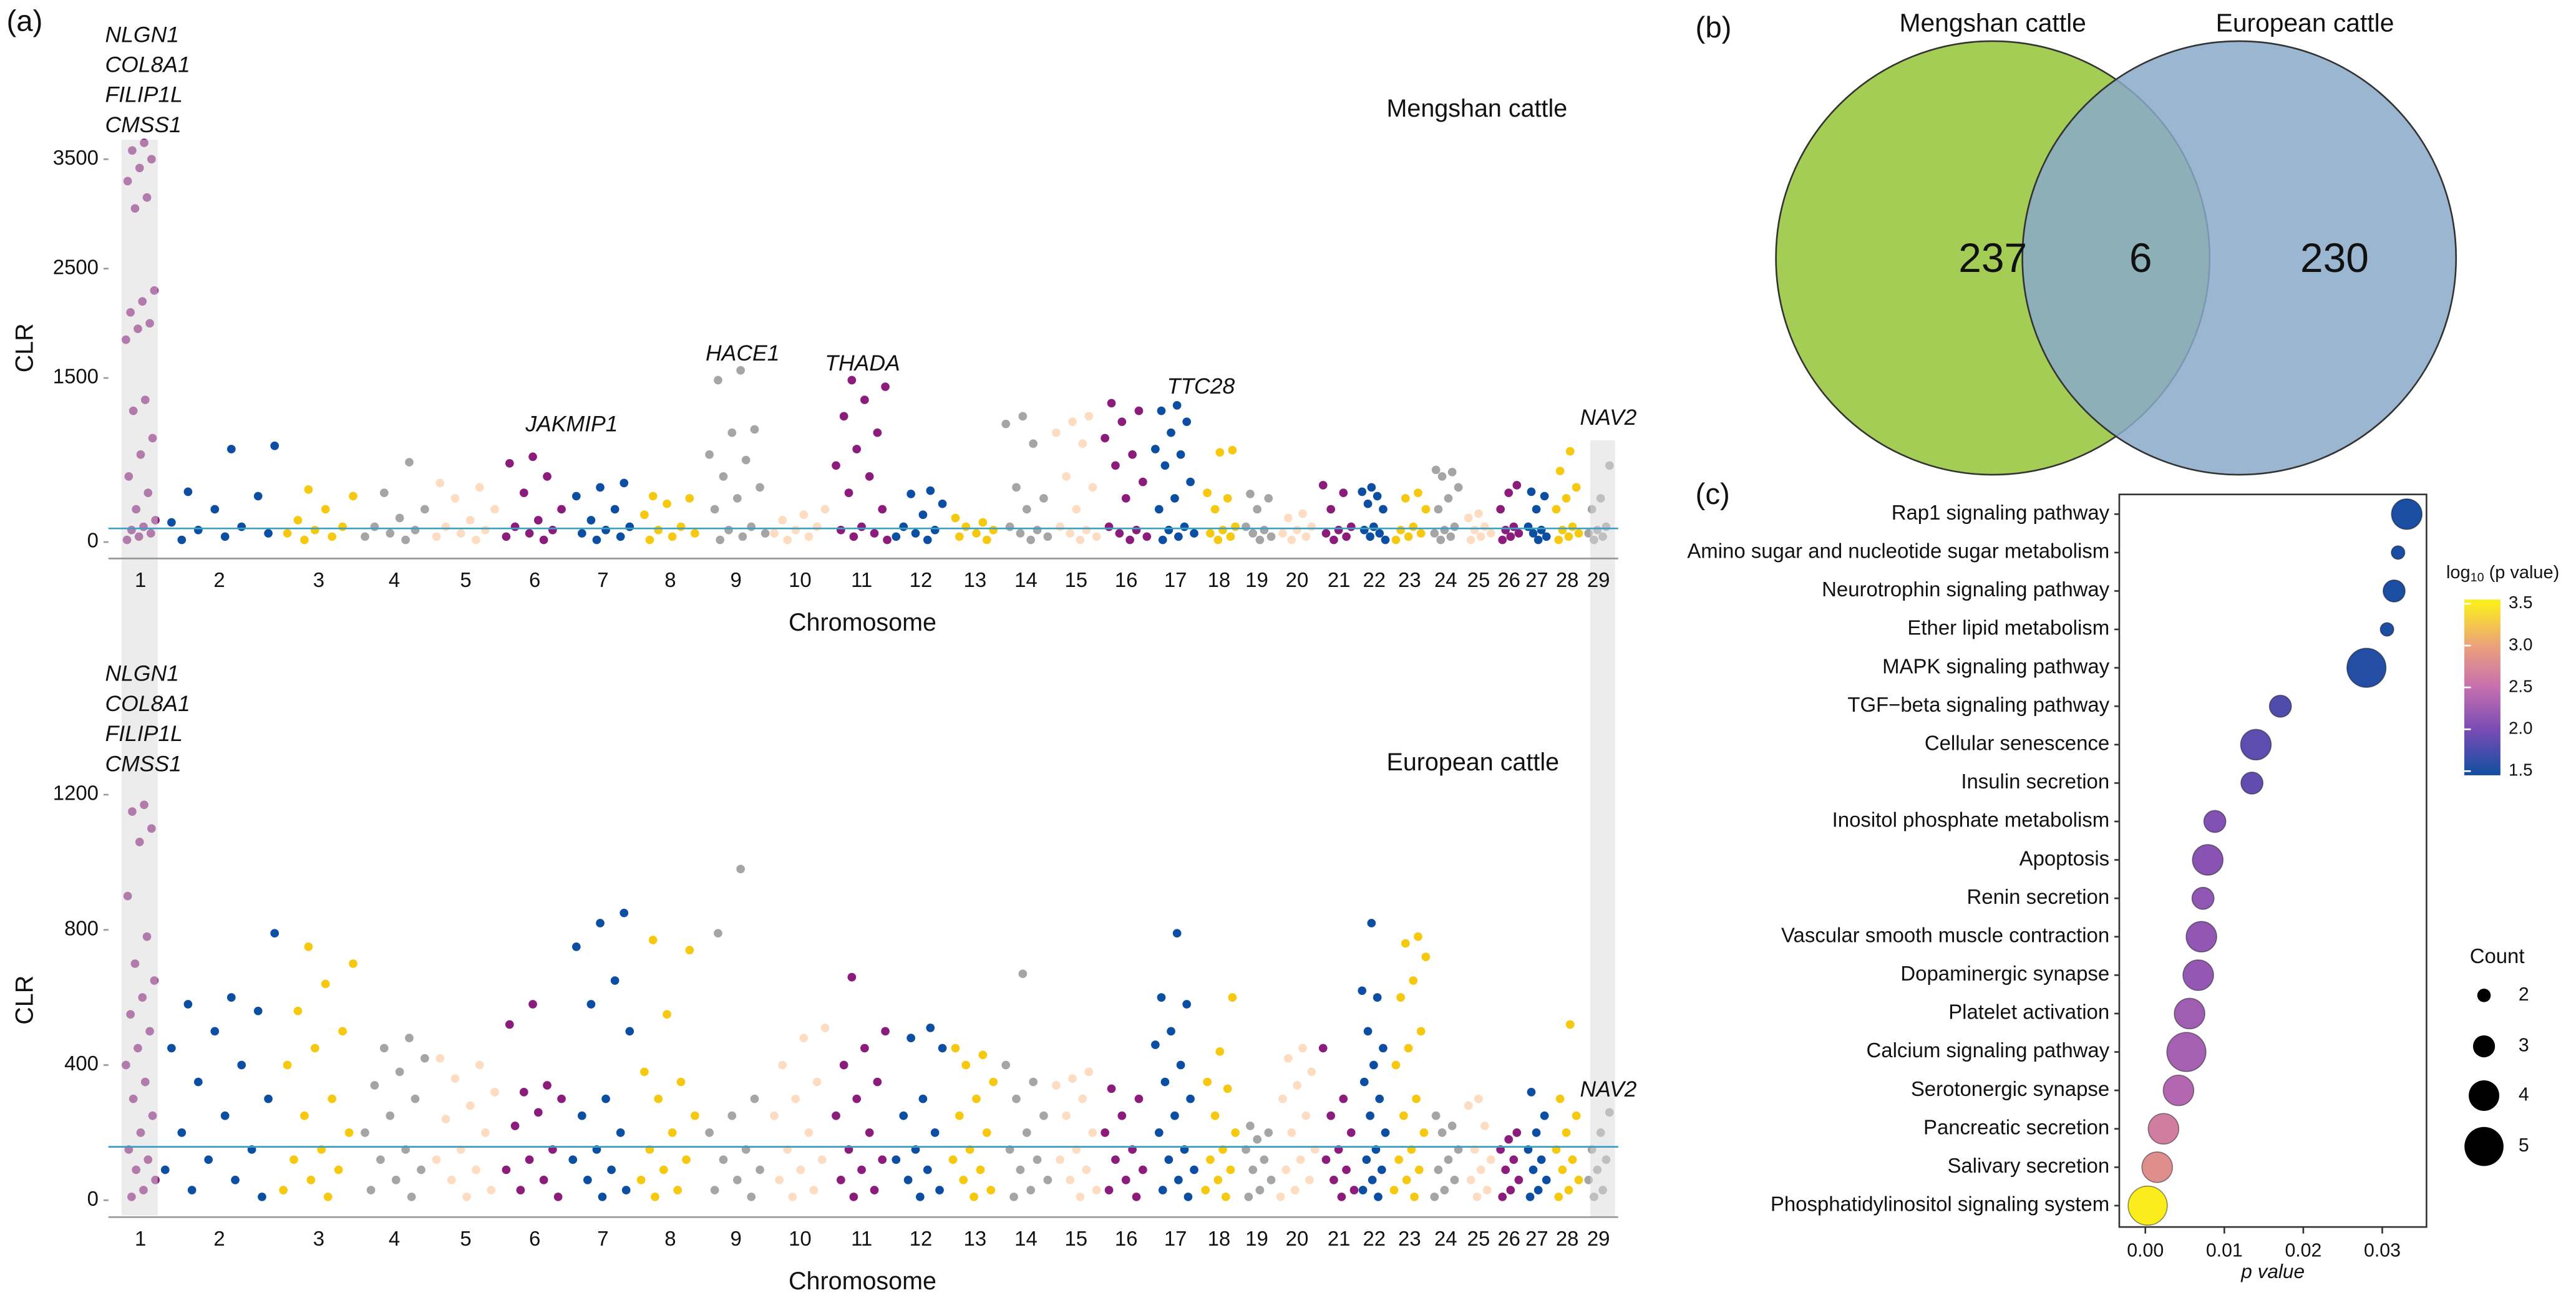 This screenshot has width=2576, height=1308. Describe the element at coordinates (2305, 22) in the screenshot. I see `venn-set-label: European cattle` at that location.